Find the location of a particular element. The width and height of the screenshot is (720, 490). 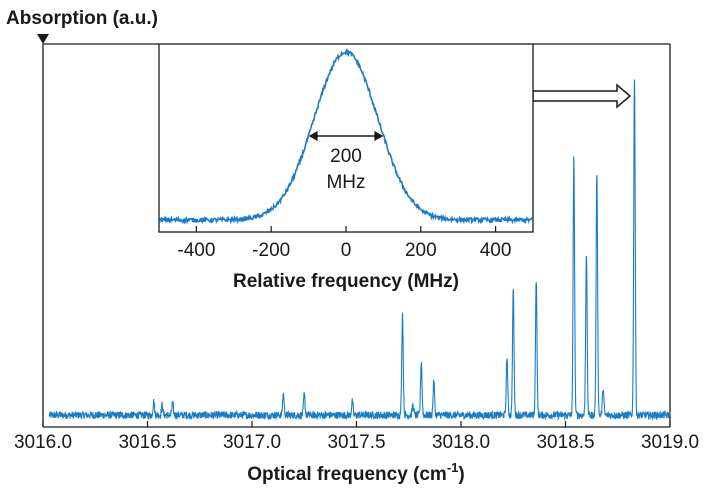

fwhm-value-label: 200 is located at coordinates (346, 156).